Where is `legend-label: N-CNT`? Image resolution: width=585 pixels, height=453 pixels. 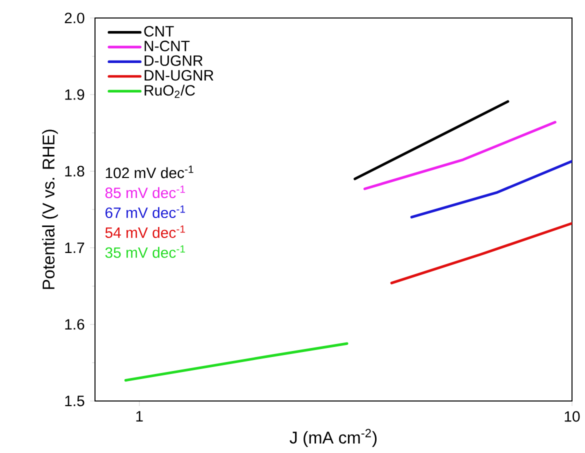
legend-label: N-CNT is located at coordinates (167, 46).